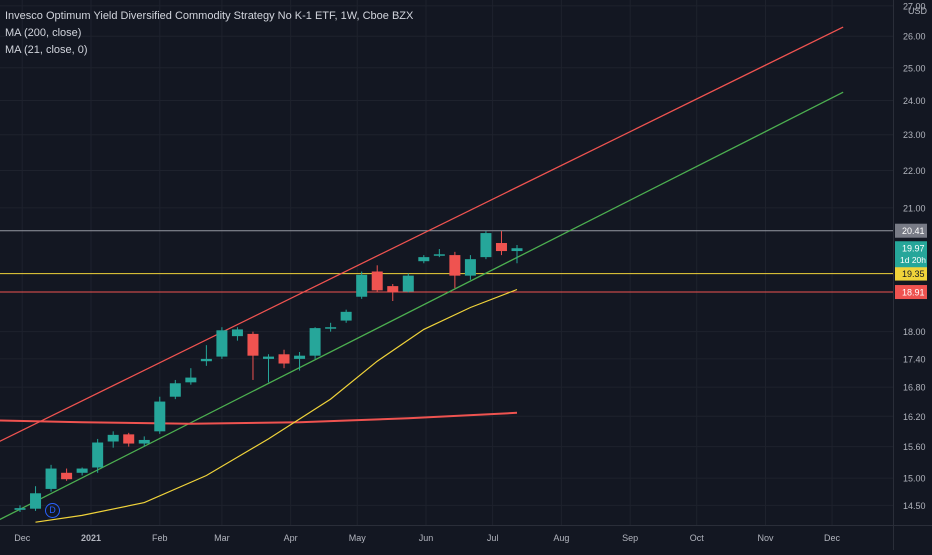  I want to click on indicator-ma21: MA (21, close, 0), so click(46, 50).